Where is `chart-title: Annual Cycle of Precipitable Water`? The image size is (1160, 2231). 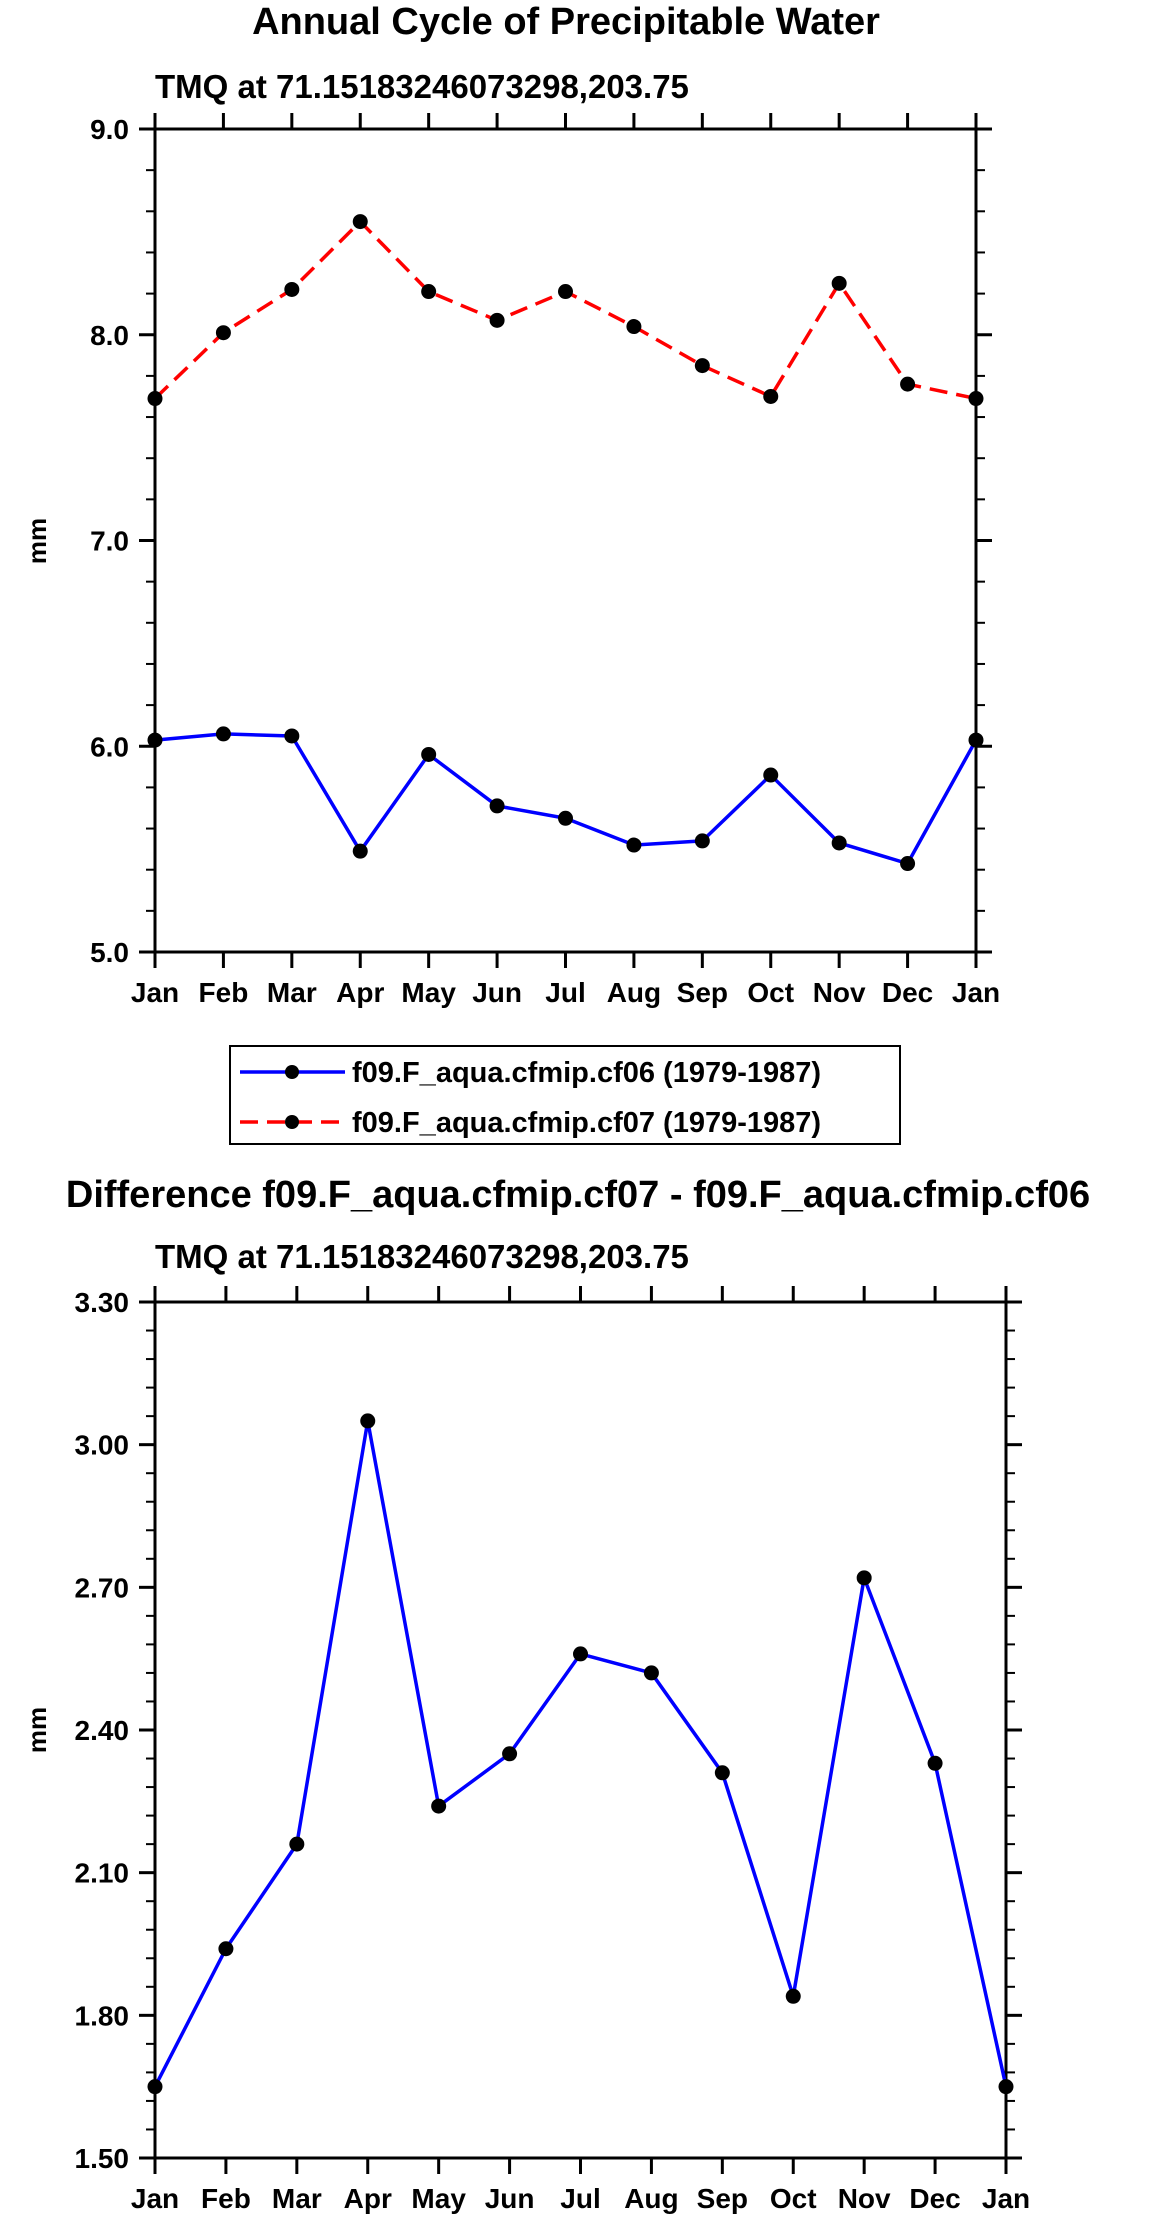
chart-title: Annual Cycle of Precipitable Water is located at coordinates (566, 22).